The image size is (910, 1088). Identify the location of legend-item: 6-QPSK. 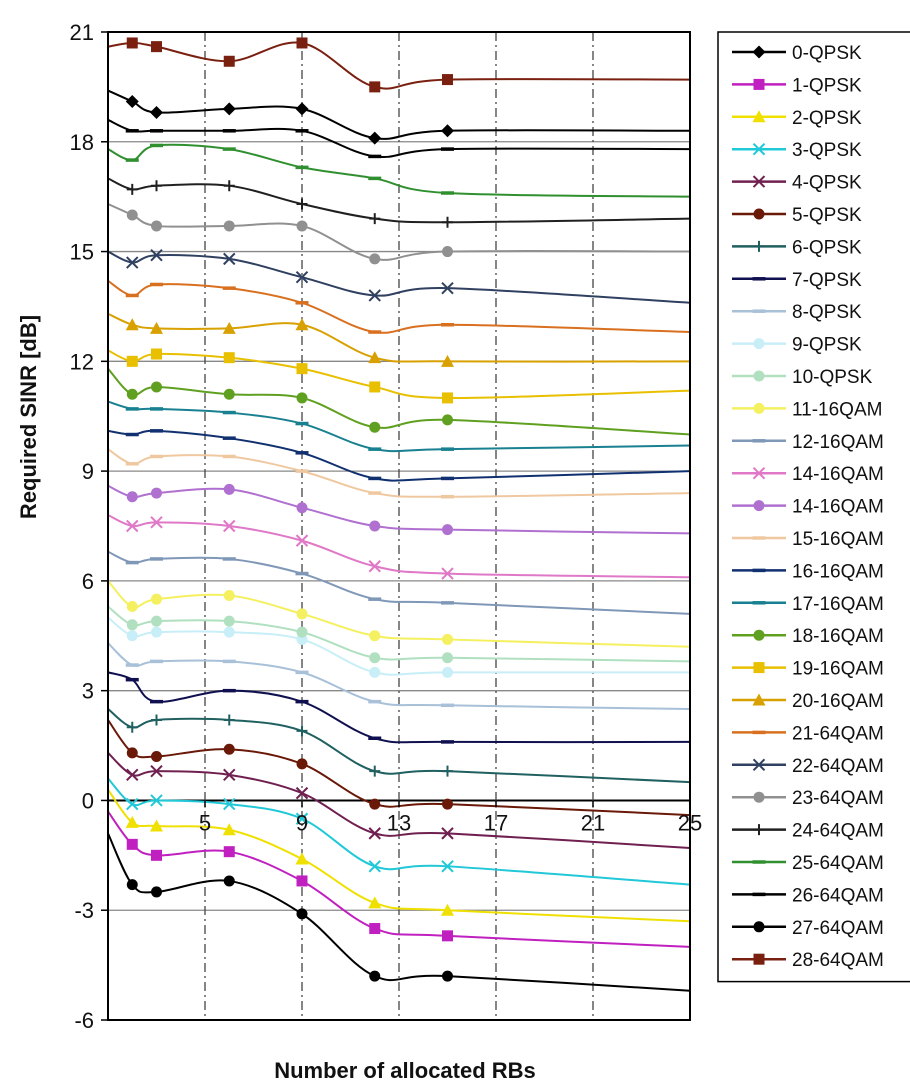
(797, 247).